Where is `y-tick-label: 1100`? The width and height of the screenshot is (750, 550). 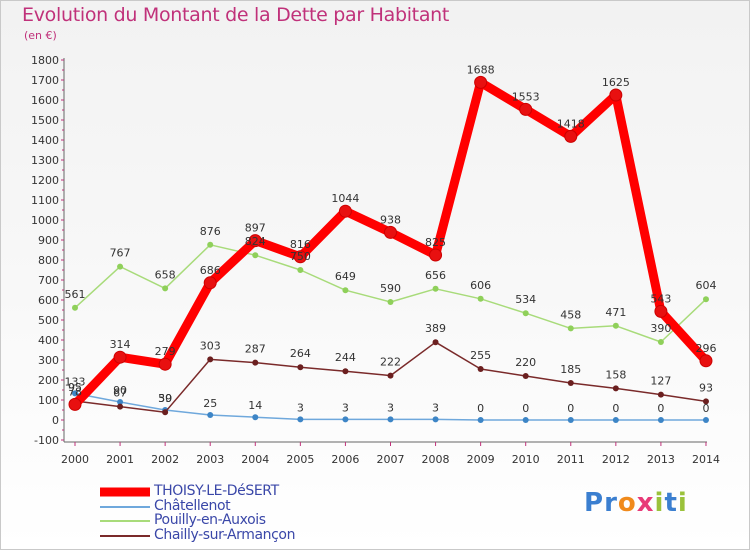
y-tick-label: 1100 is located at coordinates (45, 200).